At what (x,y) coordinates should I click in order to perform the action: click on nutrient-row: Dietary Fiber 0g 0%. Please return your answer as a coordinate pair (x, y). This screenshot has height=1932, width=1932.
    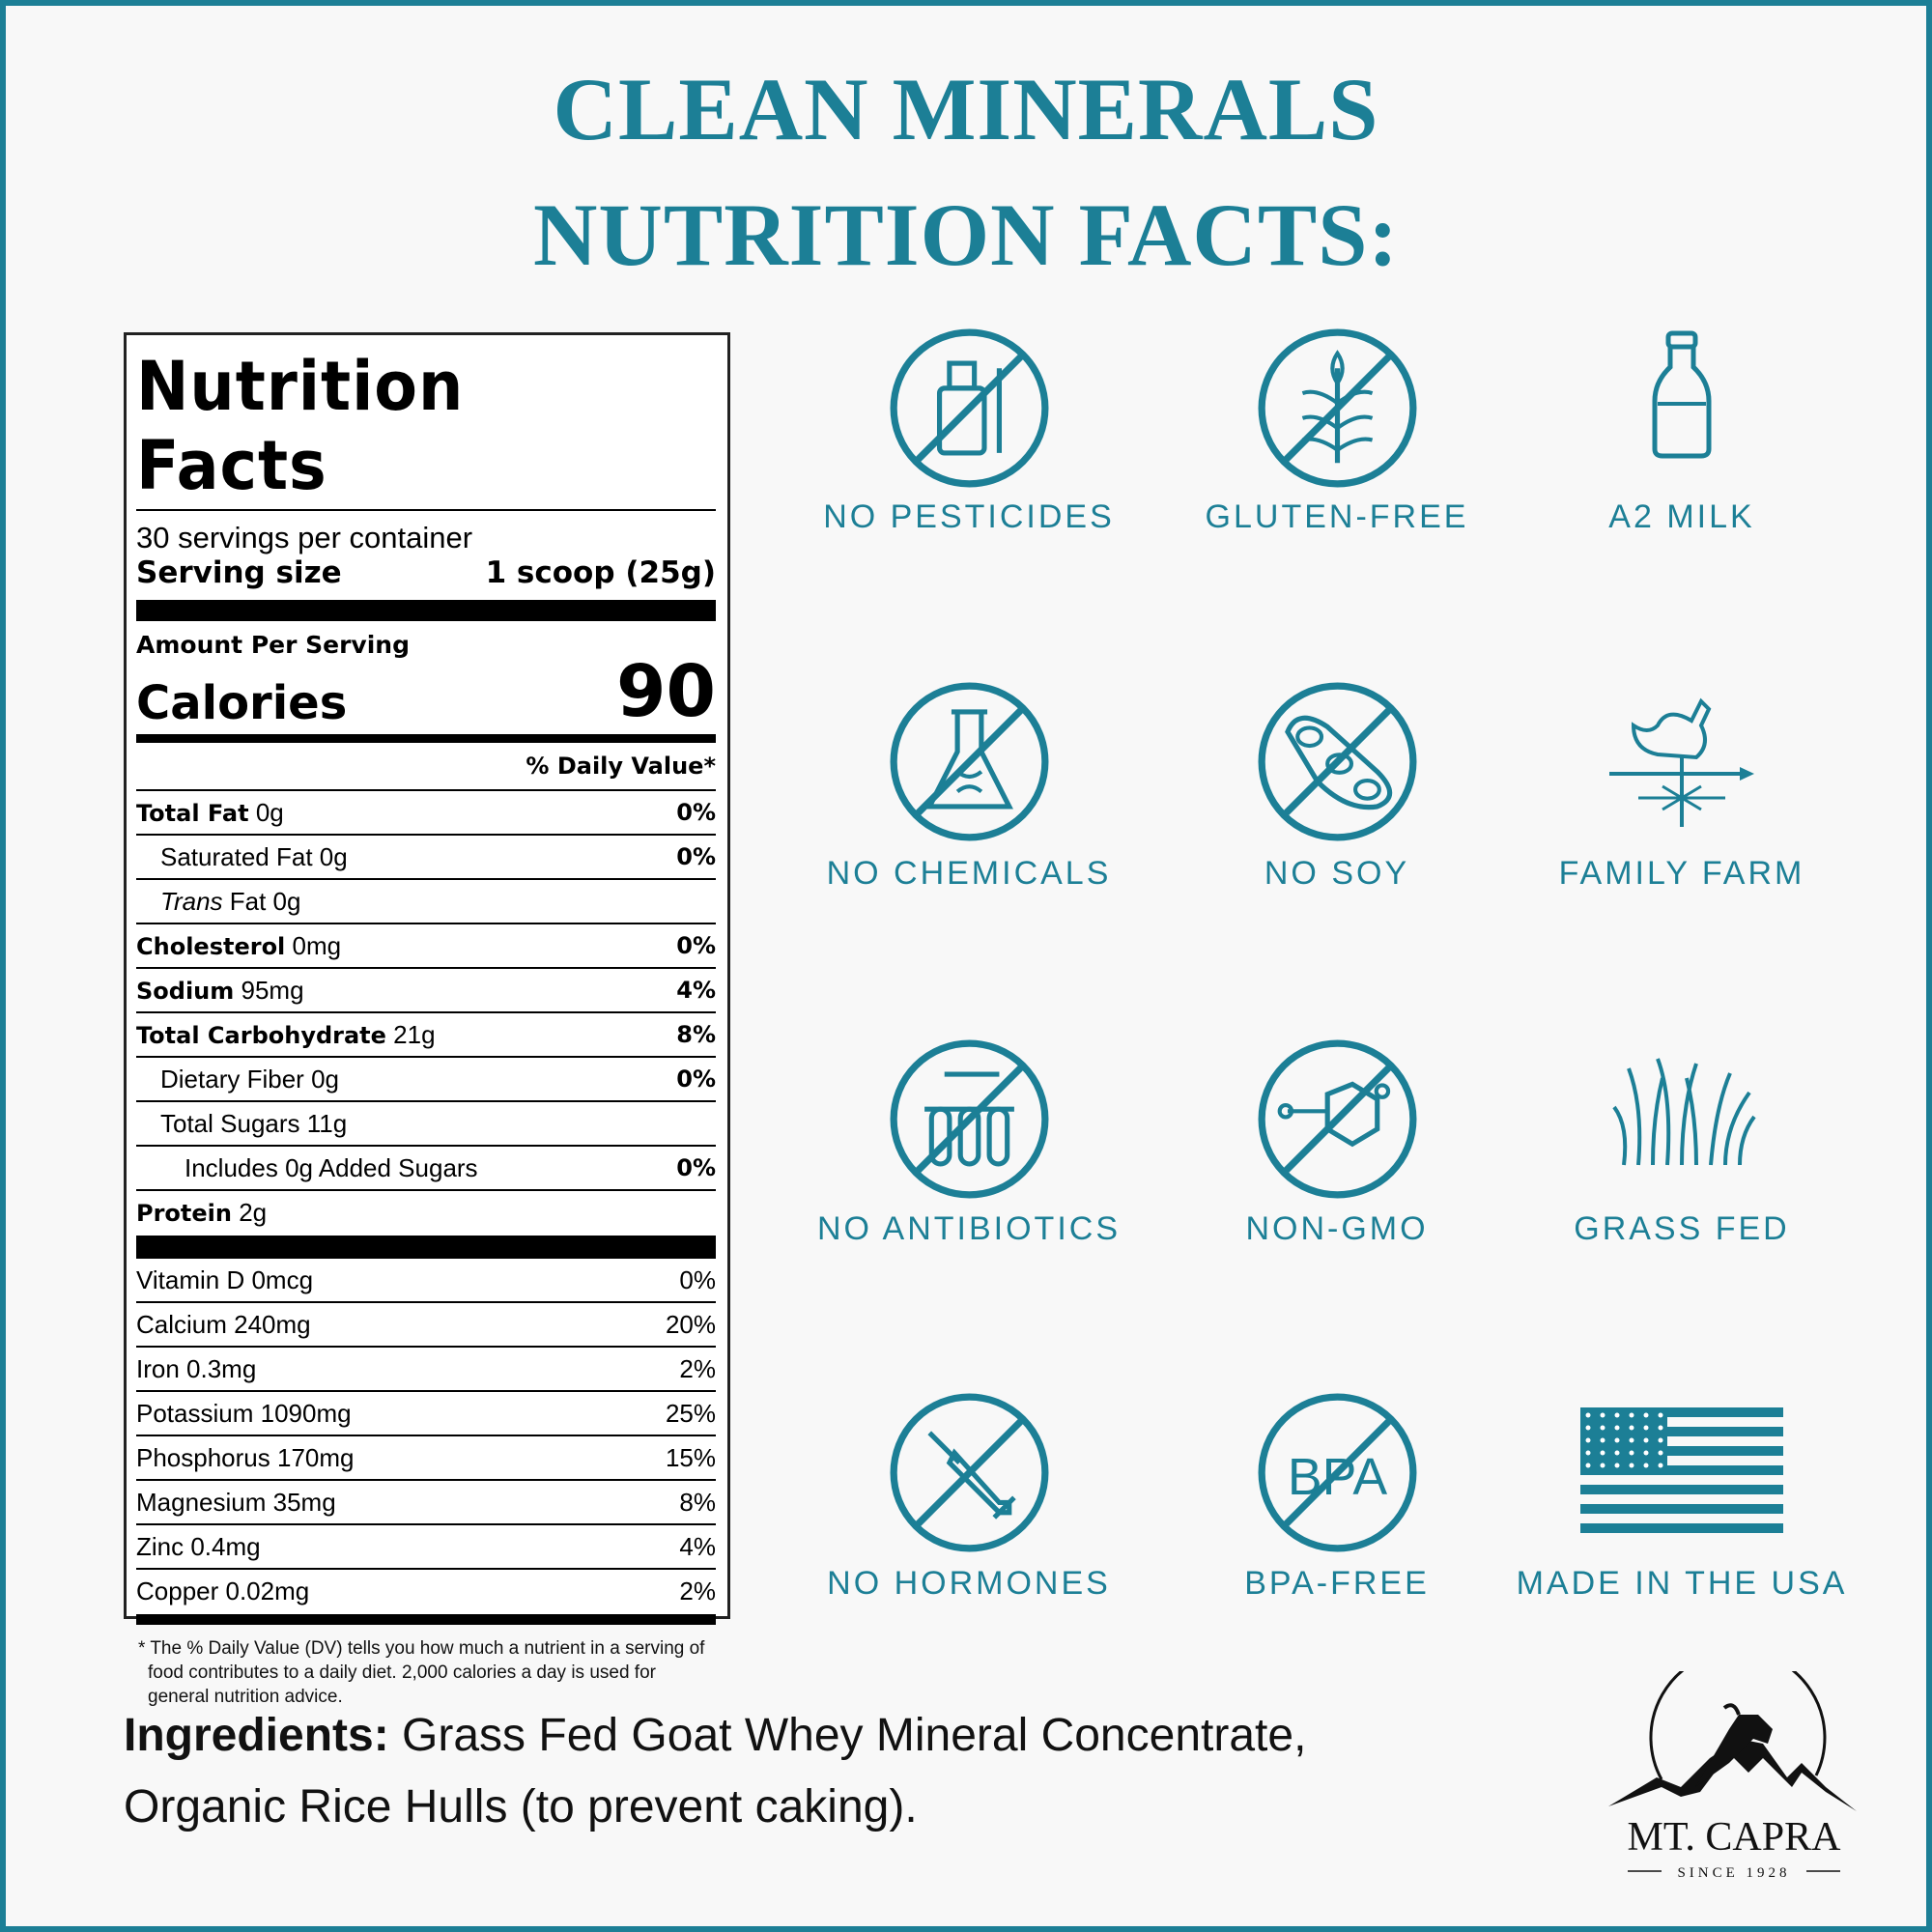
    Looking at the image, I should click on (426, 1080).